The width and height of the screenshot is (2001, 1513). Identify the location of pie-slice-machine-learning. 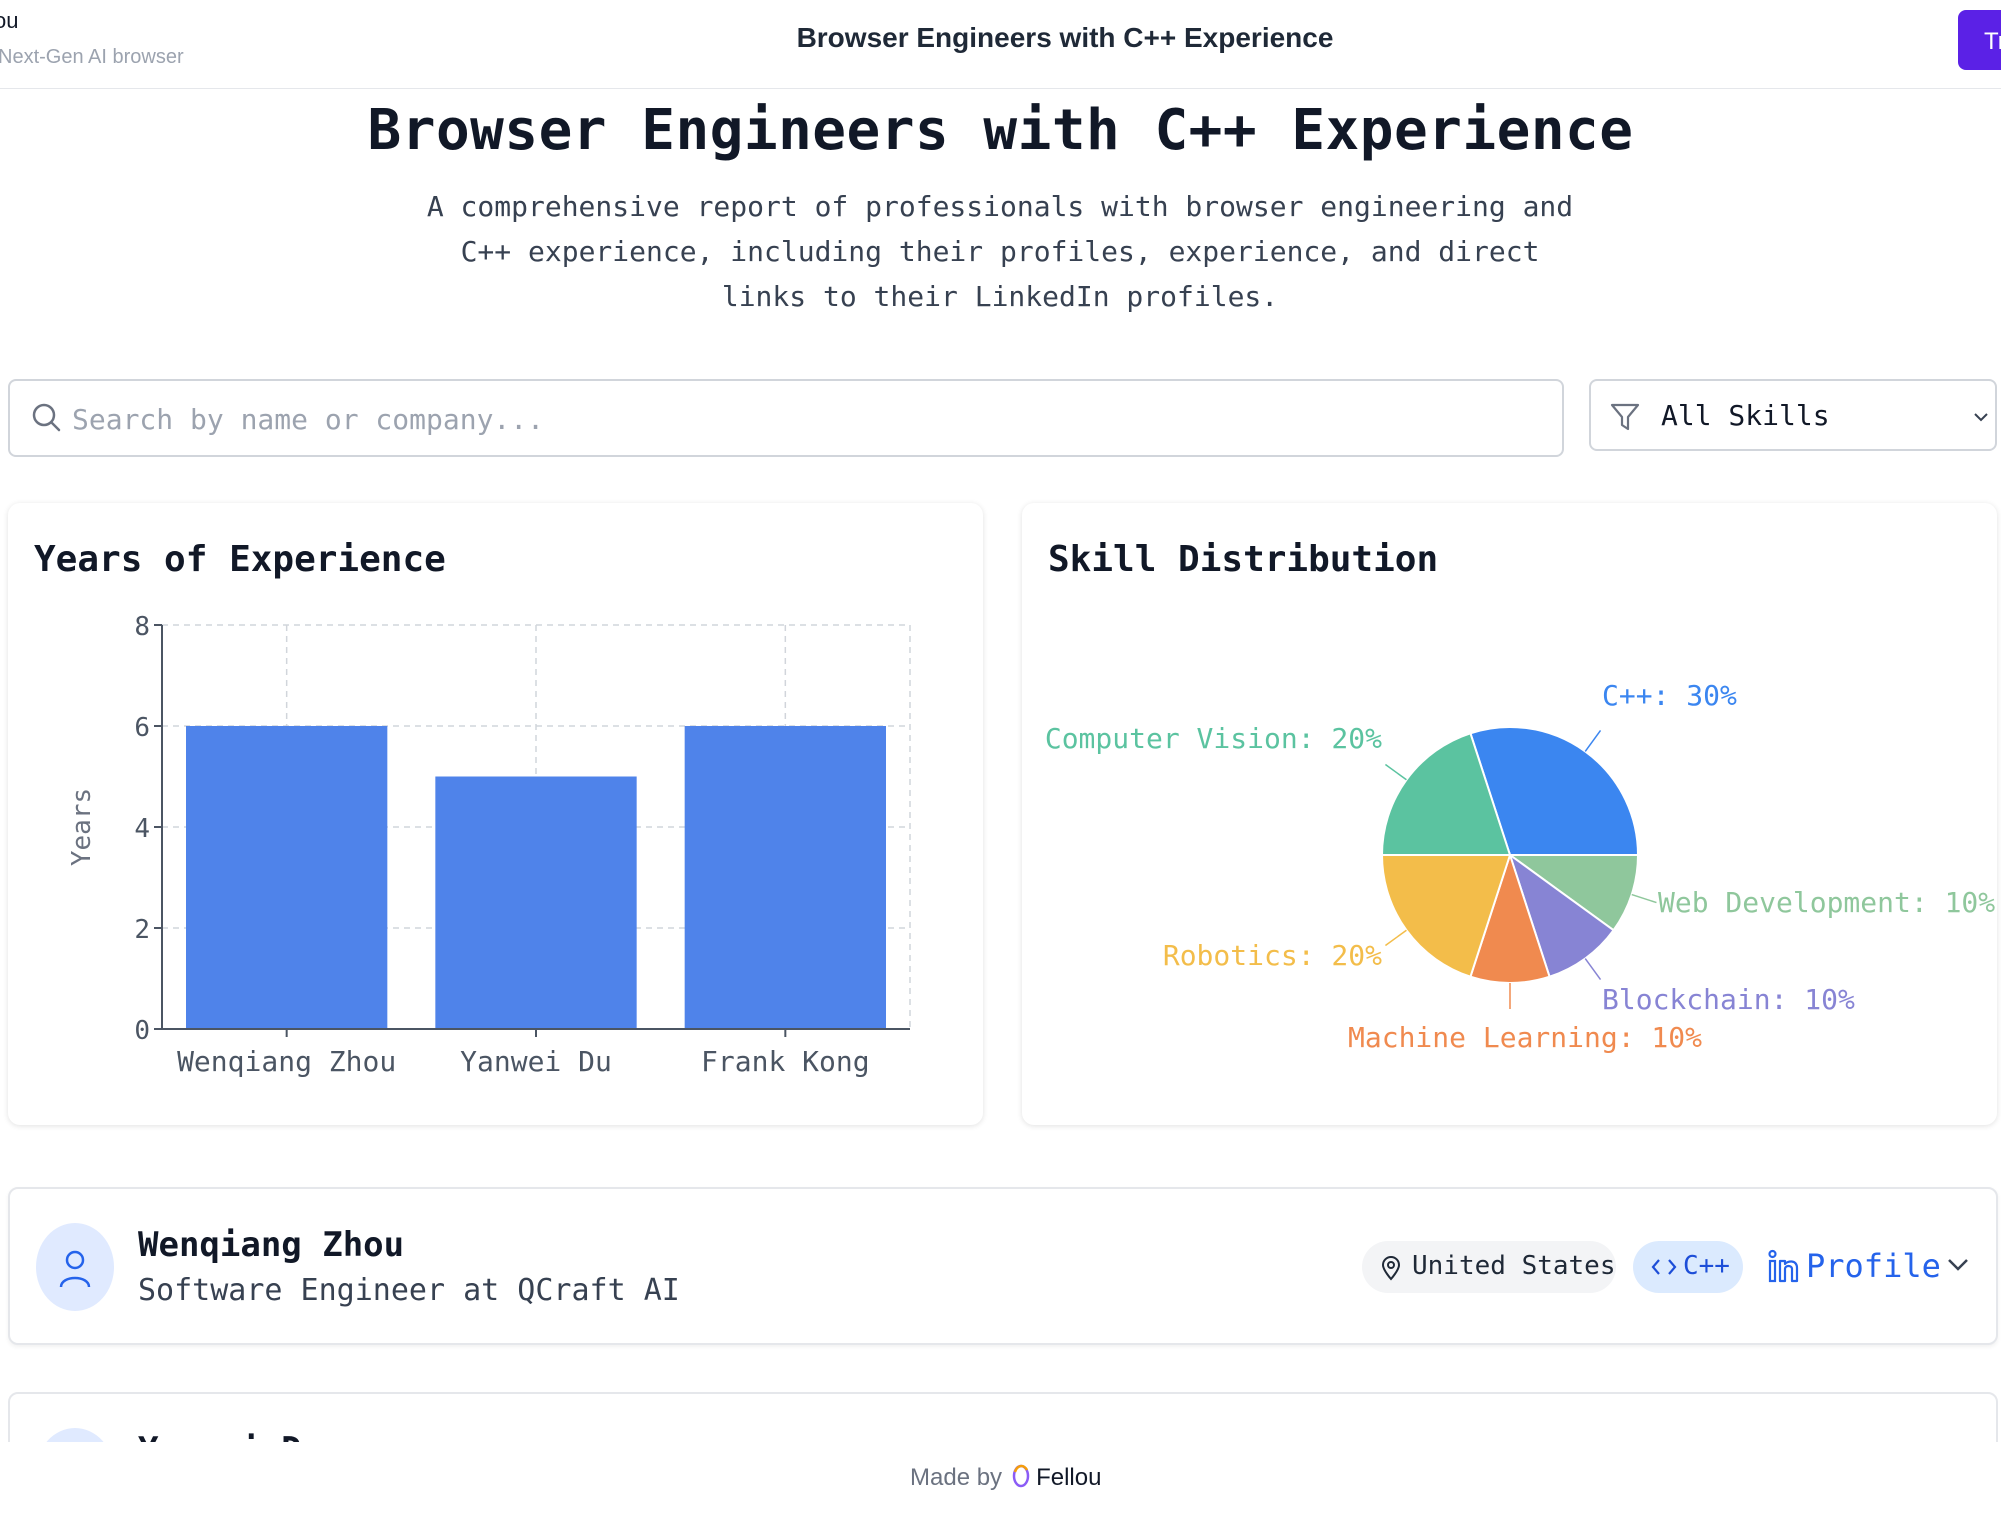
(1510, 917).